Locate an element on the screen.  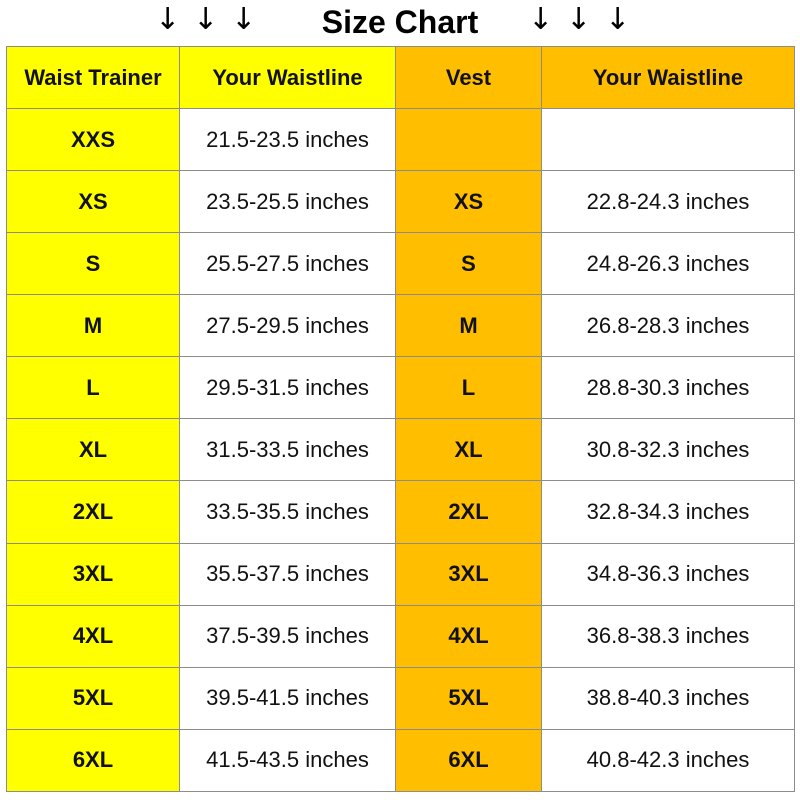
trainer-waistline-cell: 33.5-35.5 inches is located at coordinates (287, 512).